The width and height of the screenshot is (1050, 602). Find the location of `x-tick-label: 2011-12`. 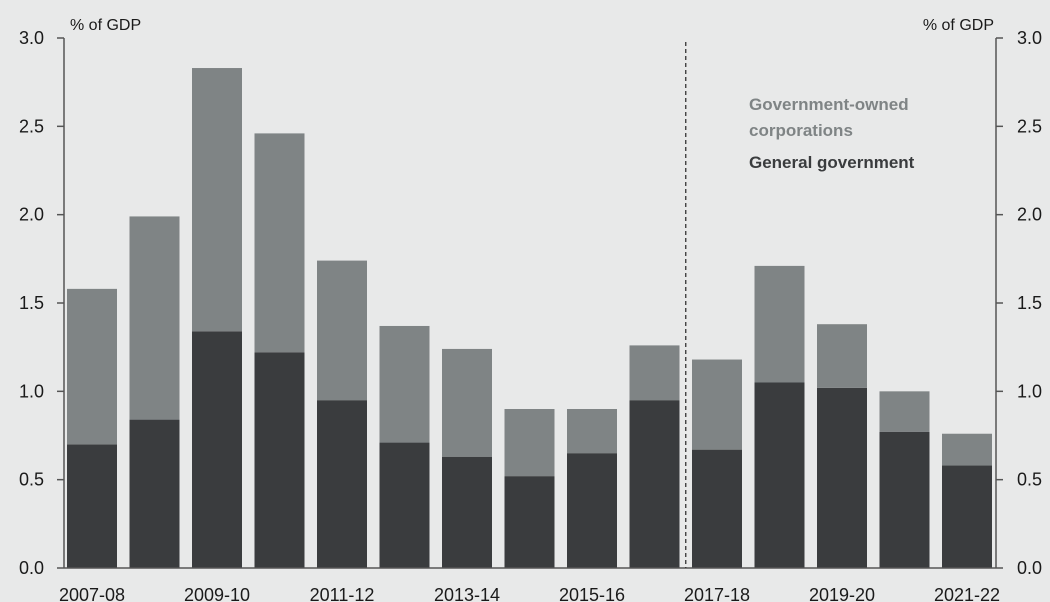

x-tick-label: 2011-12 is located at coordinates (342, 593).